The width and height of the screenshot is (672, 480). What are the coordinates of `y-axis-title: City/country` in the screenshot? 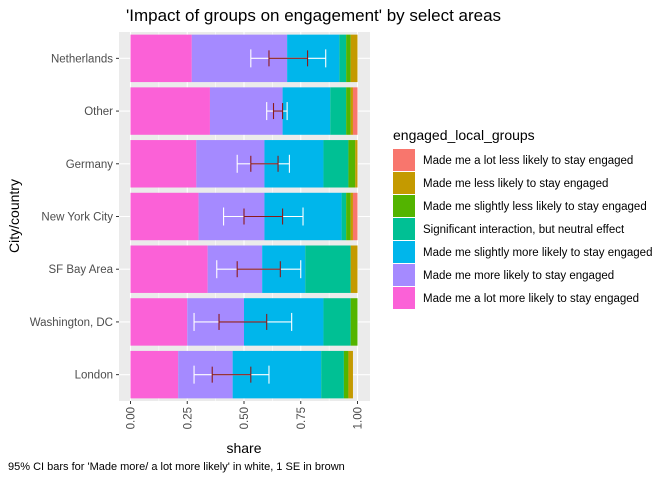 It's located at (14, 216).